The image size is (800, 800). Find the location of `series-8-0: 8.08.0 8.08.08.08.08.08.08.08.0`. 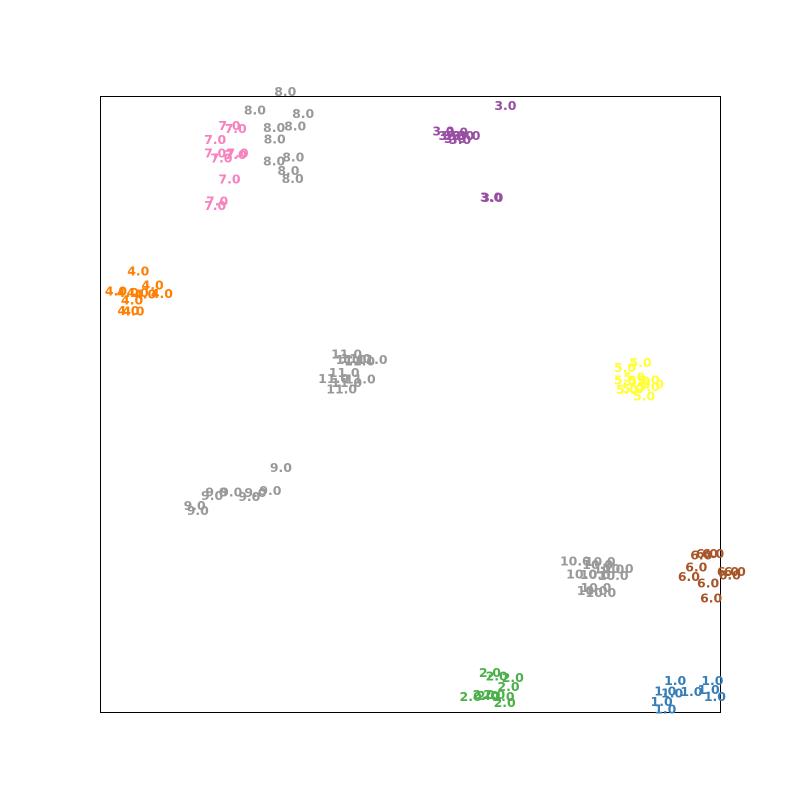

series-8-0: 8.08.0 8.08.08.08.08.08.08.08.0 is located at coordinates (279, 135).